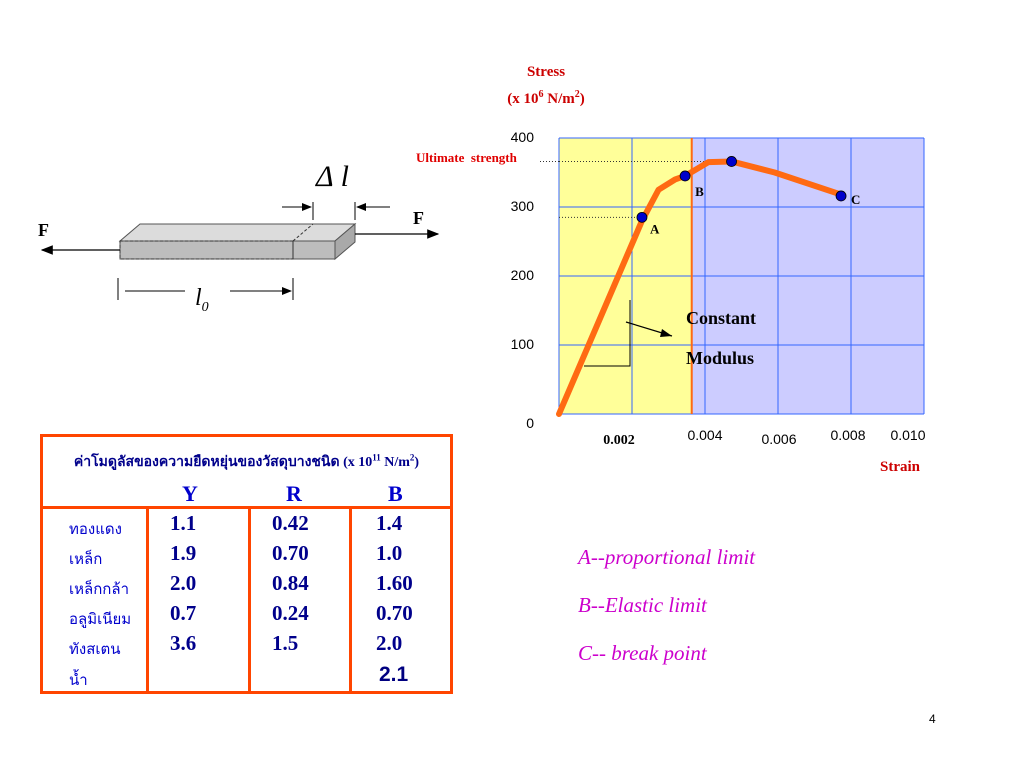  I want to click on b-value-4: 2.0, so click(389, 643).